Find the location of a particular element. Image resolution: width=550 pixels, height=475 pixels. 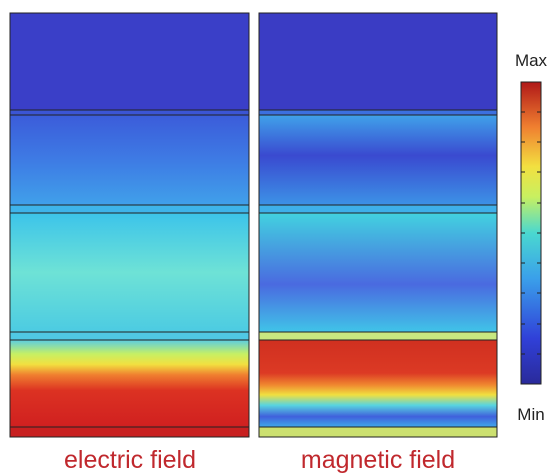

colorbar: Max Min is located at coordinates (531, 237).